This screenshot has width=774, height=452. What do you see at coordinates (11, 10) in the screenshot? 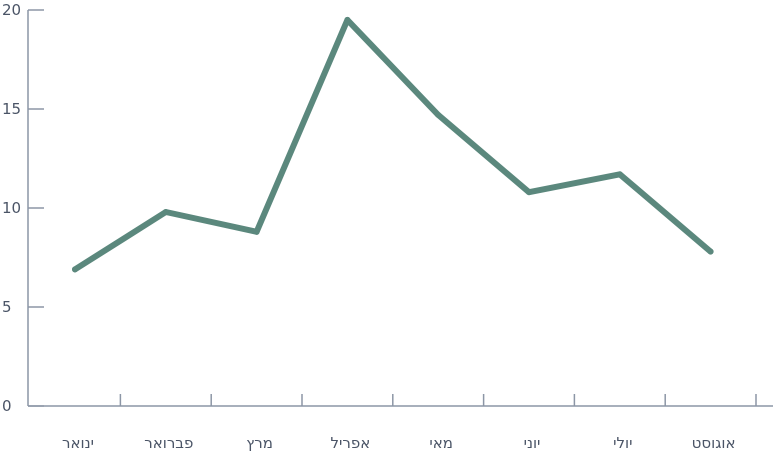
I see `y-tick-label: 20` at bounding box center [11, 10].